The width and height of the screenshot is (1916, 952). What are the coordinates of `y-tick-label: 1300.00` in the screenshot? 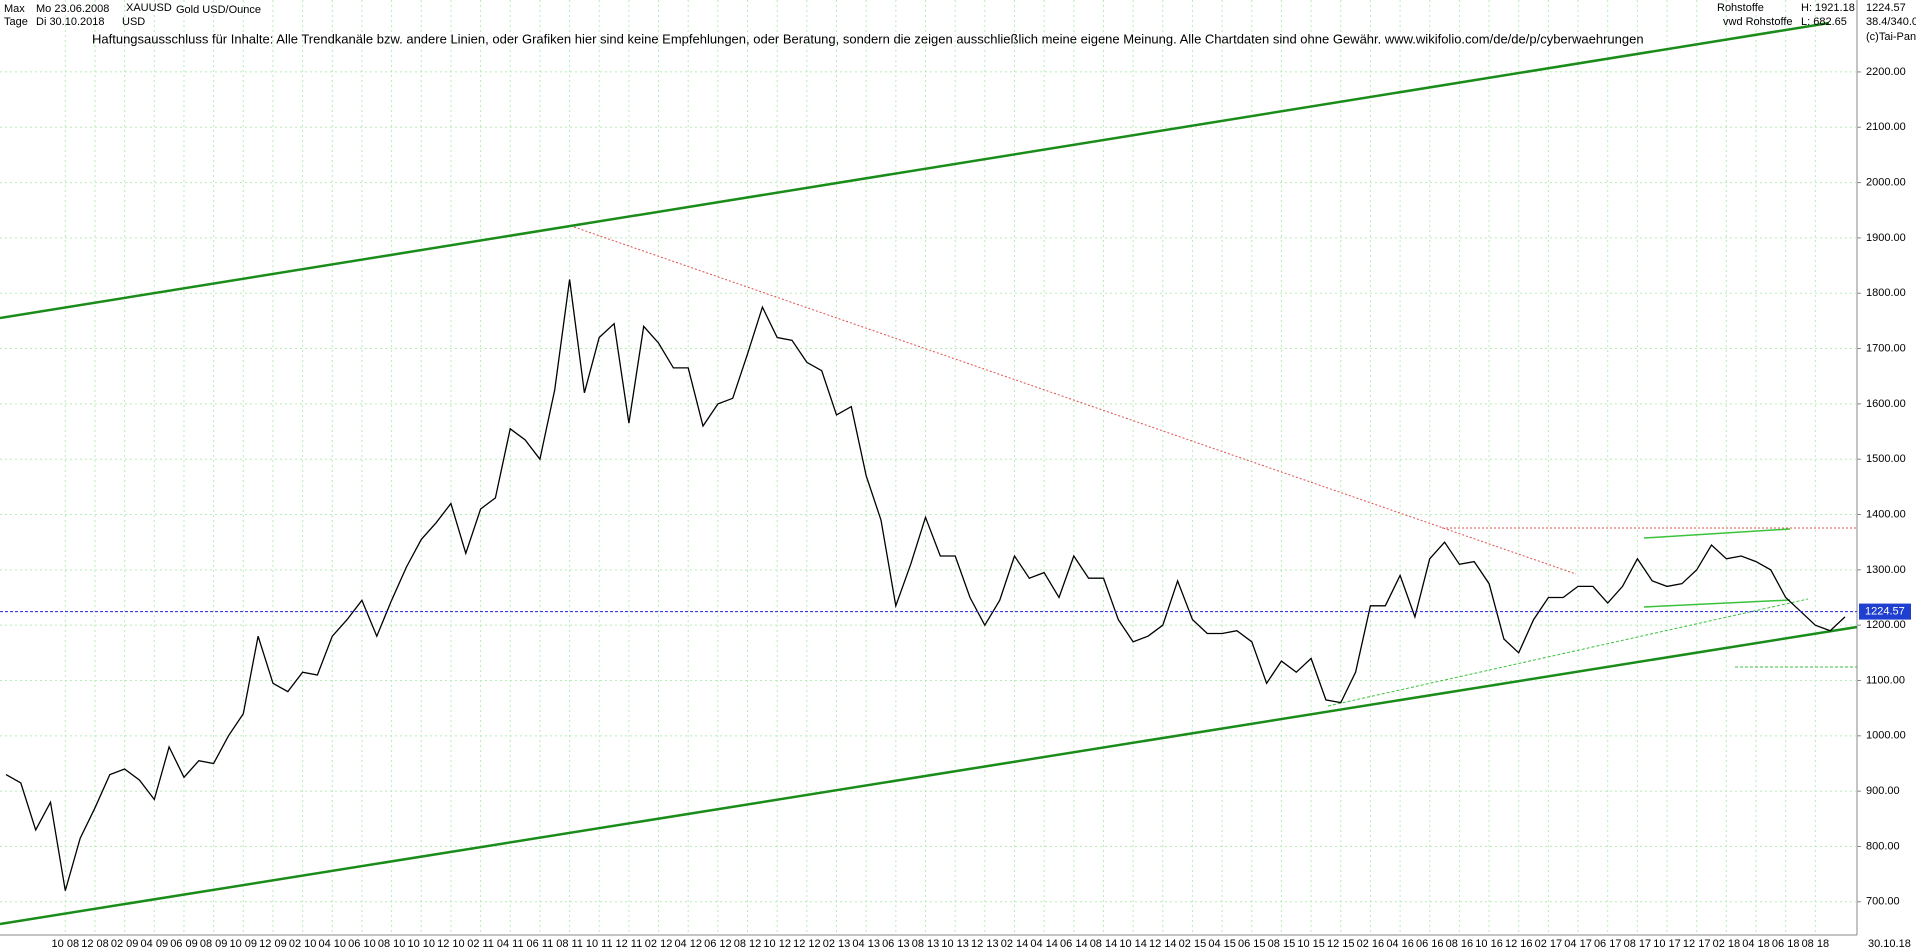 It's located at (1886, 570).